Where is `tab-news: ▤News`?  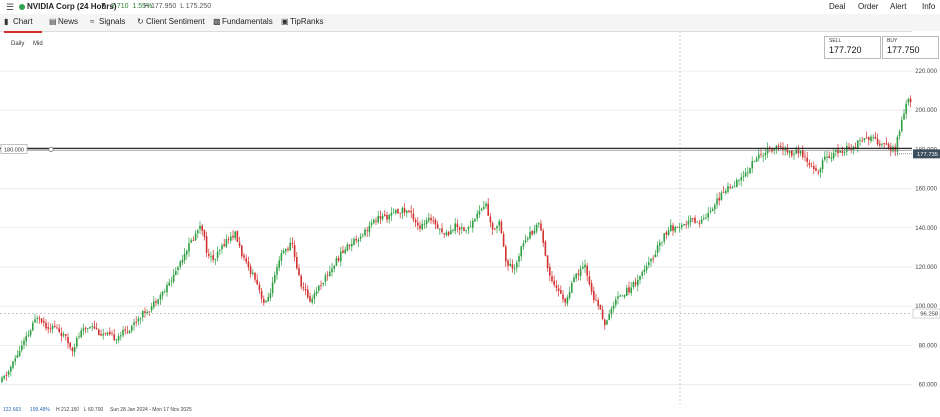
tab-news: ▤News is located at coordinates (64, 21).